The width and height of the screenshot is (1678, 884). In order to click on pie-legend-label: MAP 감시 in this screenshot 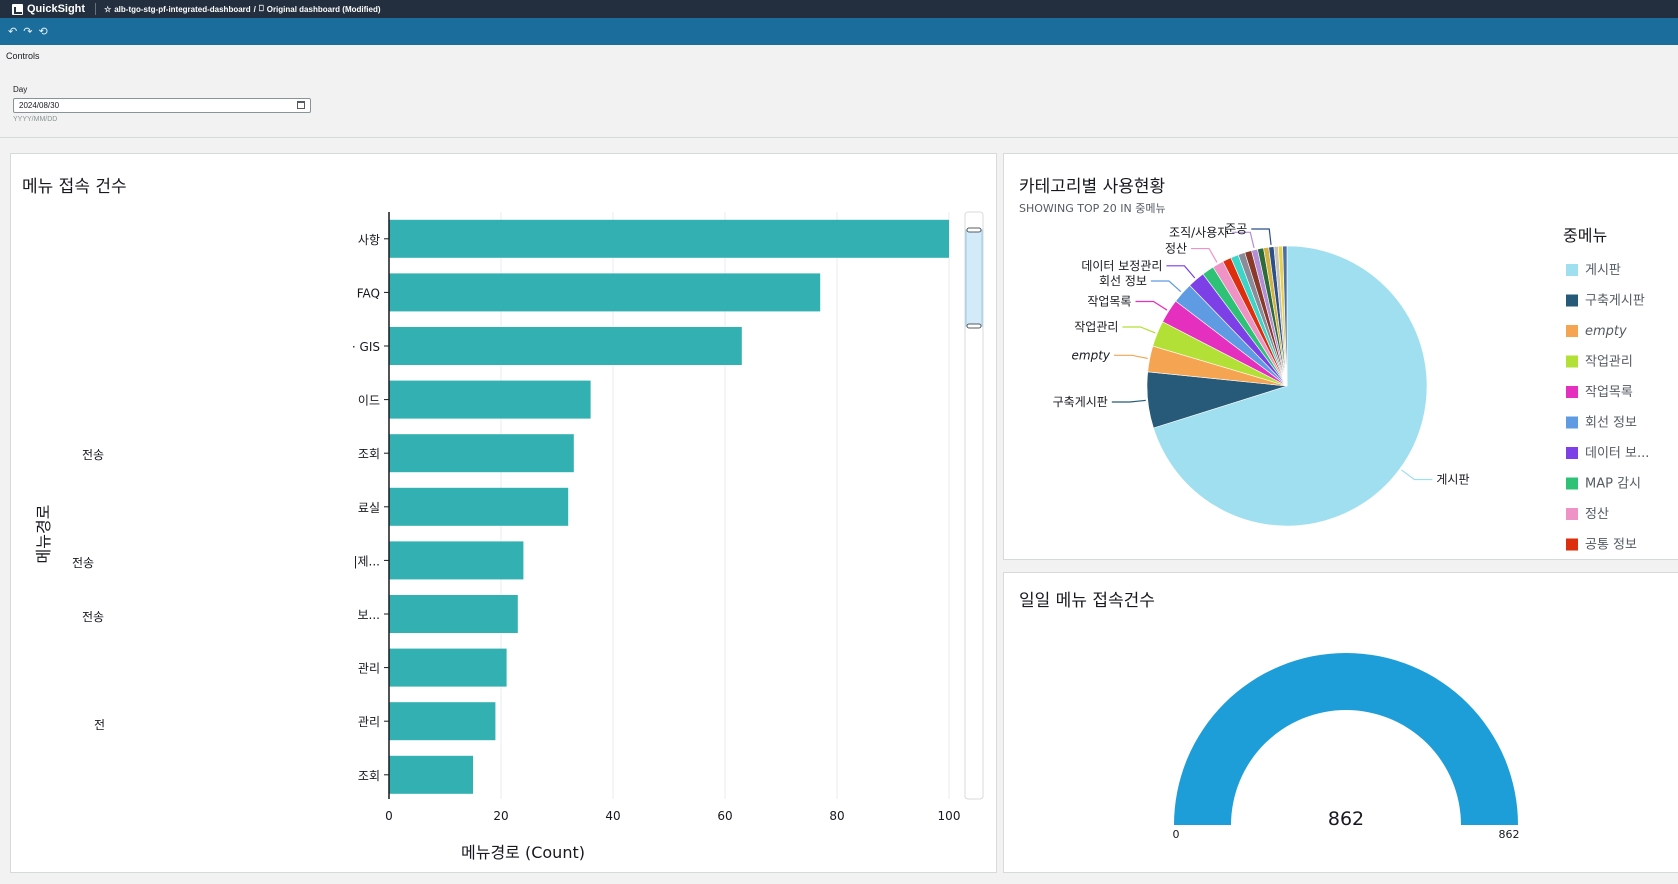, I will do `click(1613, 484)`.